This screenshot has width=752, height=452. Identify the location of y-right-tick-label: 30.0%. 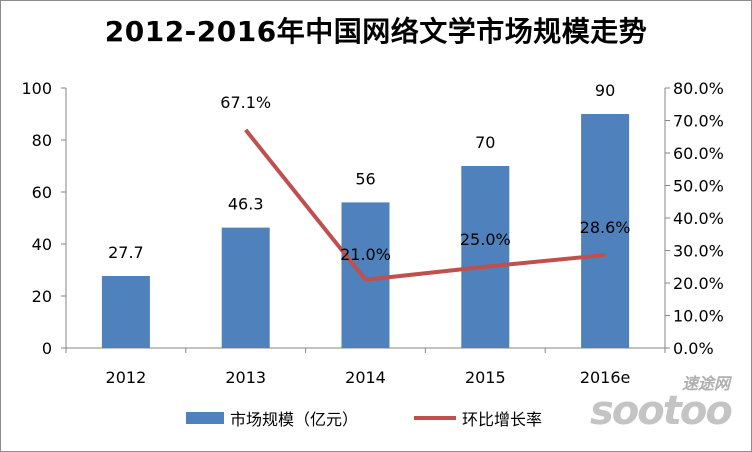
(698, 251).